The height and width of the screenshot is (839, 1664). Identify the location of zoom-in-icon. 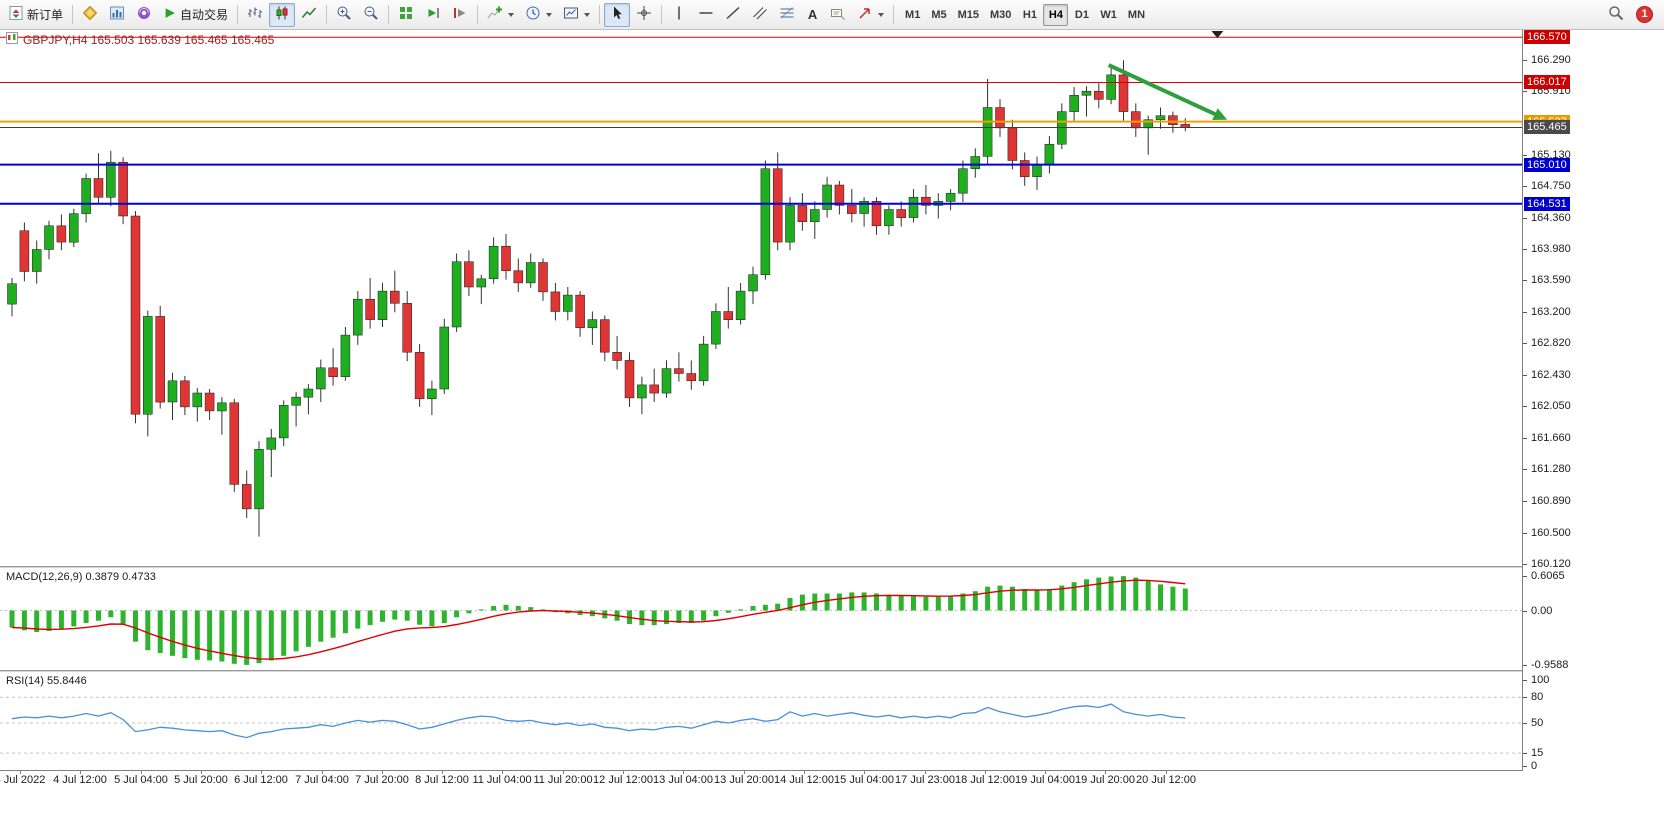
(344, 14).